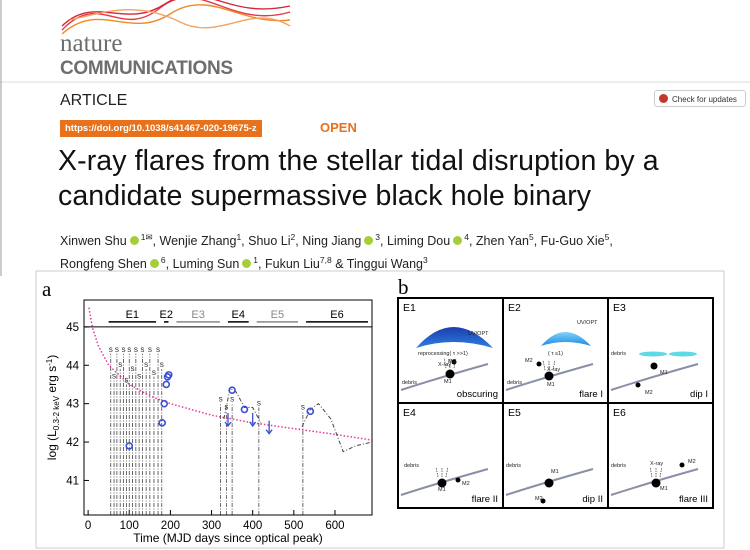 The height and width of the screenshot is (550, 750). What do you see at coordinates (197, 315) in the screenshot?
I see `epoch-label: E3` at bounding box center [197, 315].